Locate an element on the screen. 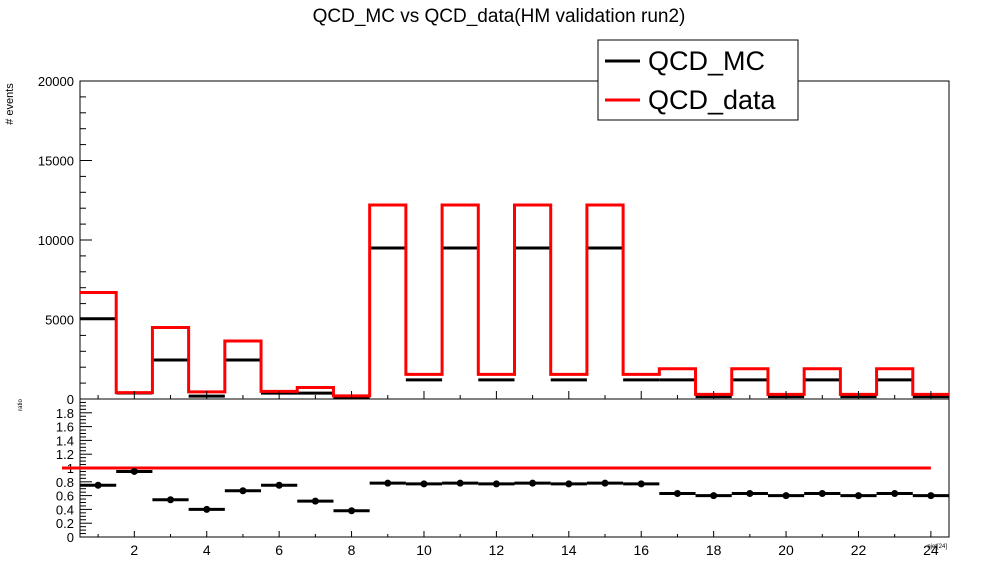 The height and width of the screenshot is (573, 998). x-tick-label: 24 is located at coordinates (931, 550).